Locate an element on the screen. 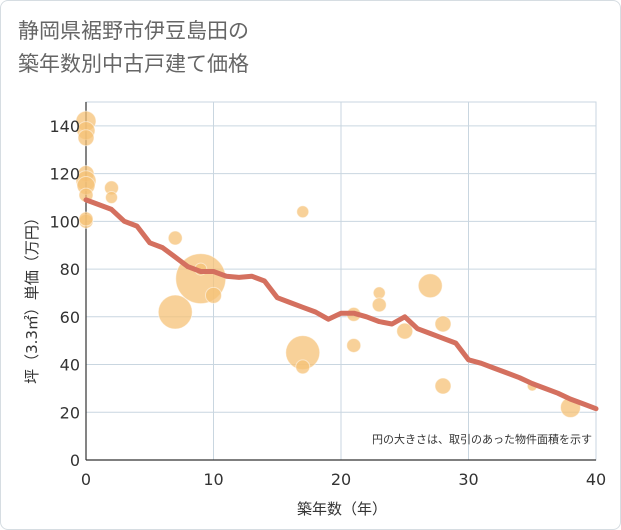 Image resolution: width=621 pixels, height=530 pixels. x-tick-label: 30 is located at coordinates (468, 479).